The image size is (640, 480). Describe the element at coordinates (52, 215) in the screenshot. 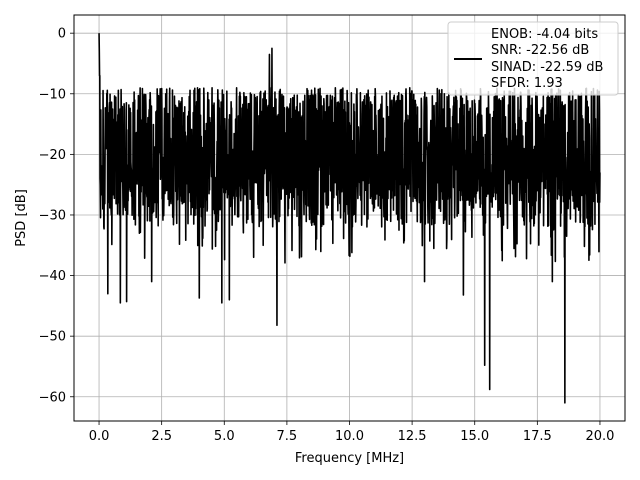

I see `y-tick-label: −30` at that location.